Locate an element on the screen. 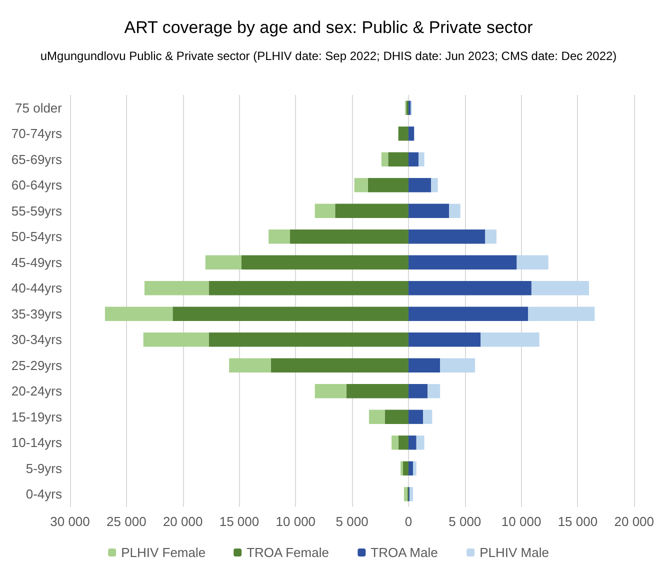 The image size is (657, 582). y-tick-label: 20-24yrs is located at coordinates (36, 391).